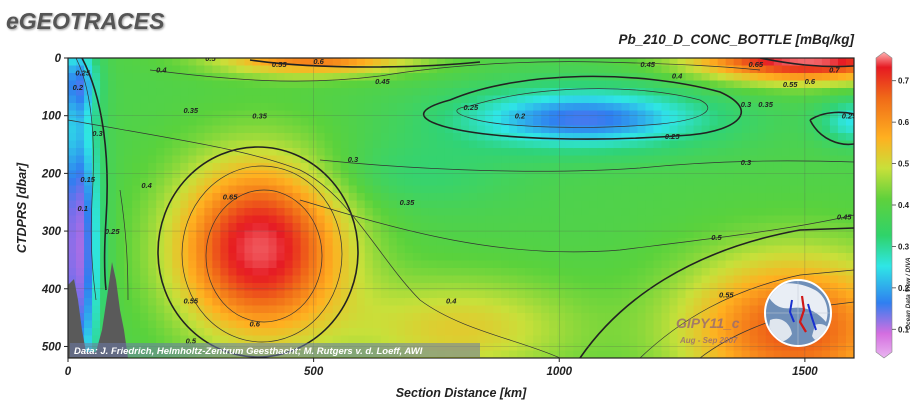 The height and width of the screenshot is (404, 917). What do you see at coordinates (798, 313) in the screenshot?
I see `inset-map` at bounding box center [798, 313].